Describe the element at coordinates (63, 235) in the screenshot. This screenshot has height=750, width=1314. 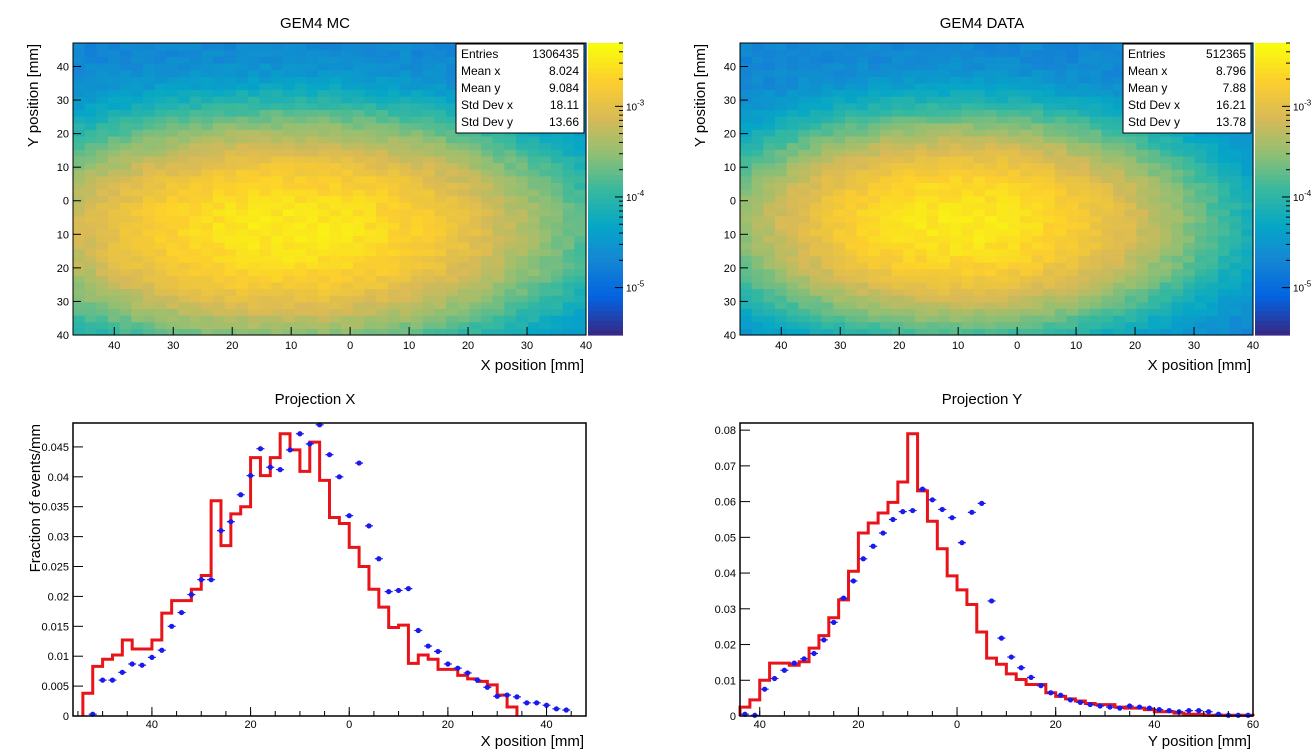
I see `y-tick-label: 10` at that location.